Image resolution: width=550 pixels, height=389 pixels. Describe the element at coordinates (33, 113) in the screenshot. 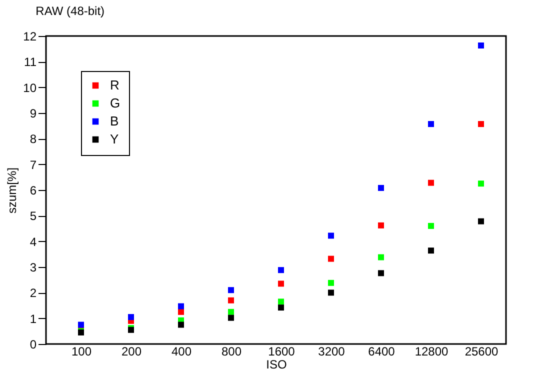

I see `y-tick-label: 9` at that location.